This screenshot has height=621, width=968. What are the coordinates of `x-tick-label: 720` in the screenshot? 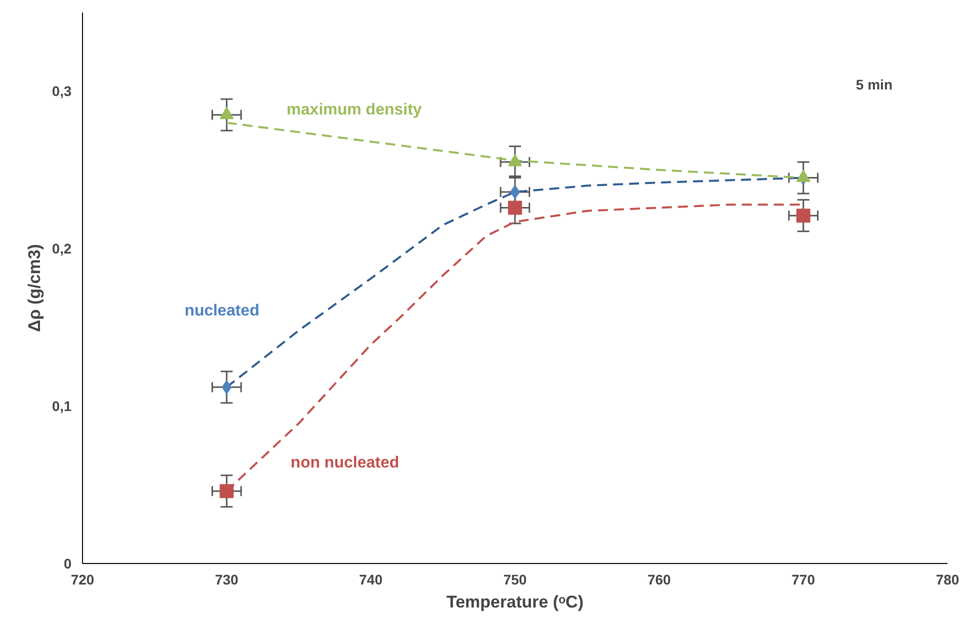 It's located at (82, 580).